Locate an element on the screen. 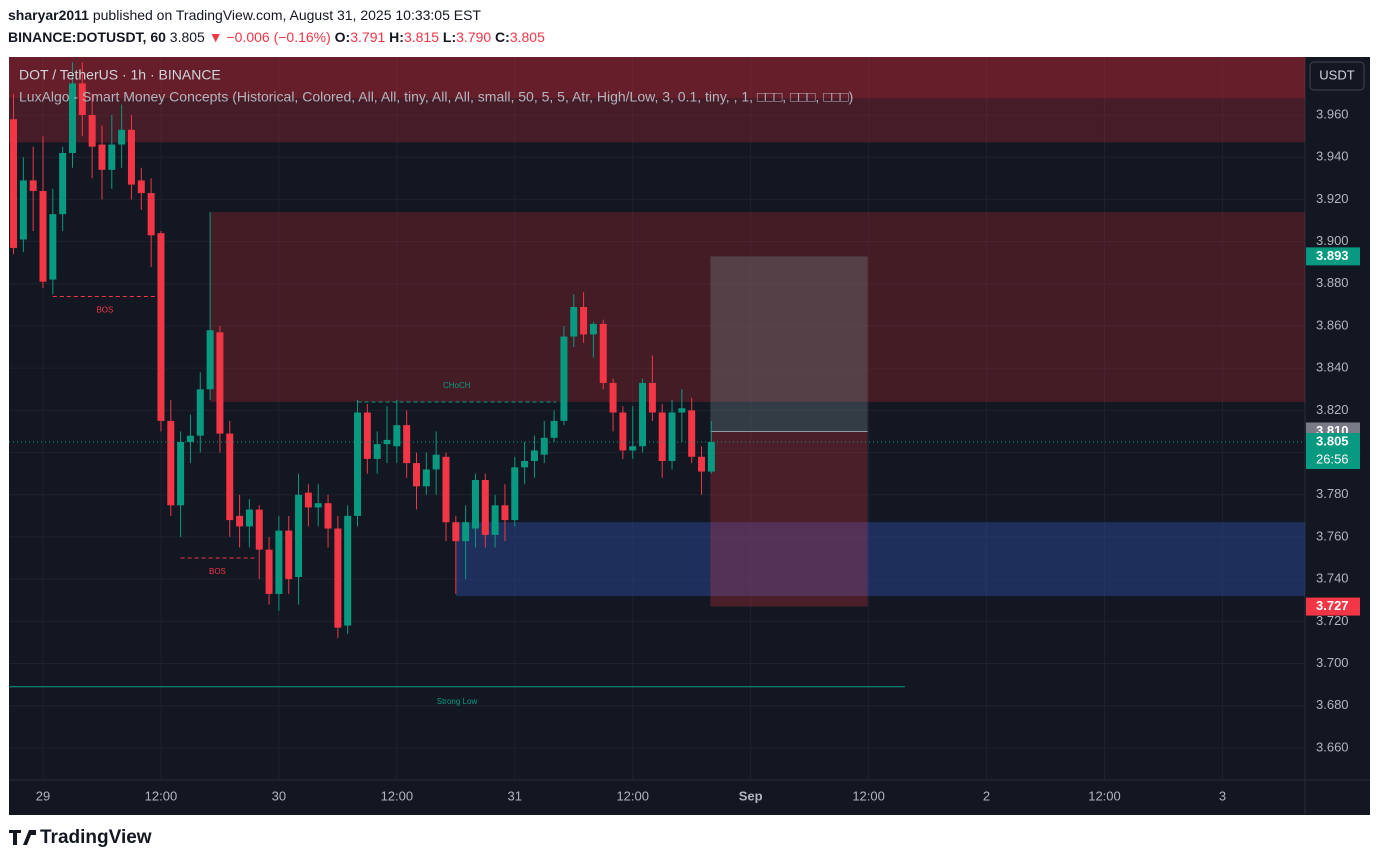 The image size is (1381, 862). structure-label: CHoCH is located at coordinates (457, 385).